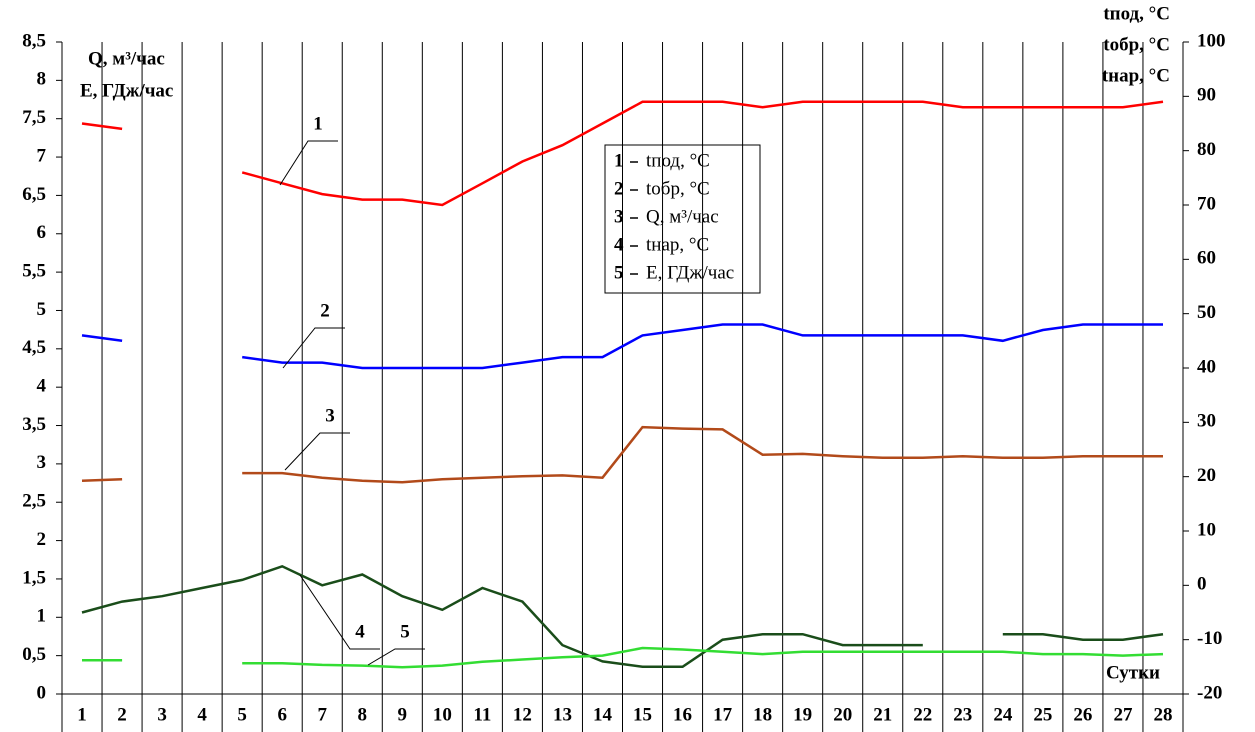 This screenshot has width=1255, height=732. Describe the element at coordinates (1003, 714) in the screenshot. I see `x-tick-label: 24` at that location.